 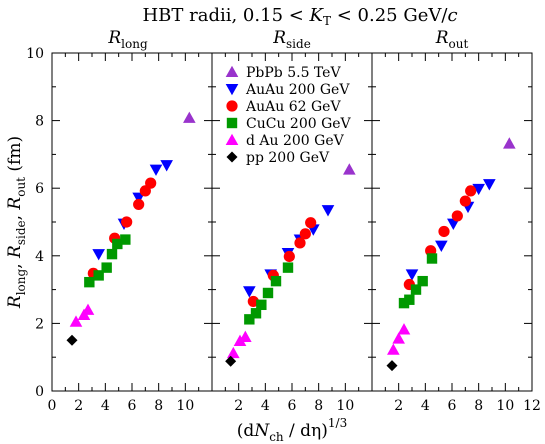 I want to click on data-point-out-s5, so click(x=392, y=366).